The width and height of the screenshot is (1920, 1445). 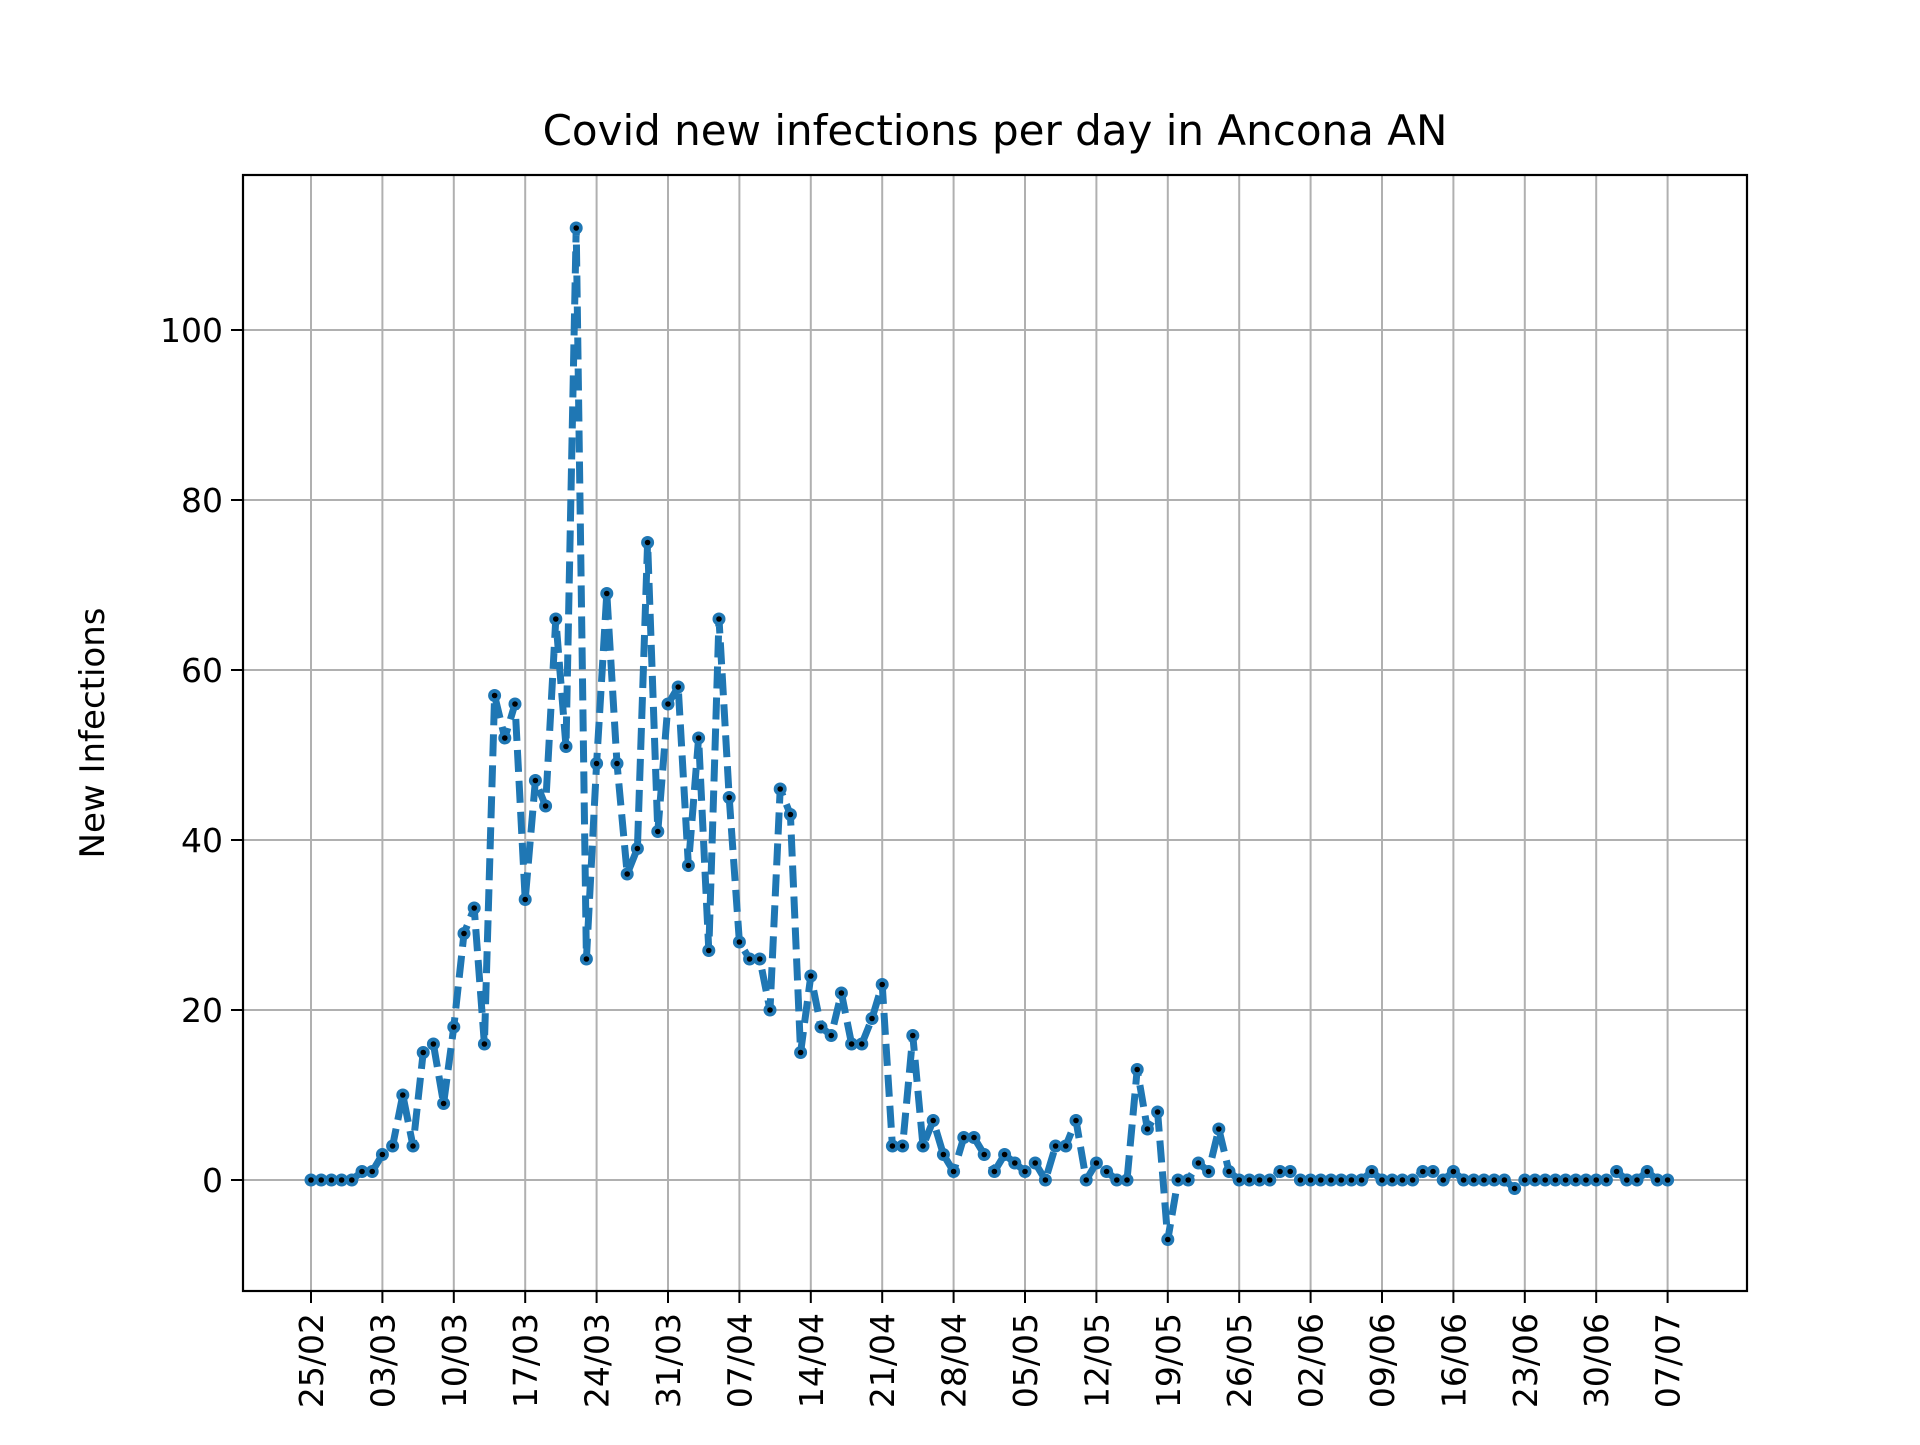 What do you see at coordinates (202, 840) in the screenshot?
I see `y-tick-label: 40` at bounding box center [202, 840].